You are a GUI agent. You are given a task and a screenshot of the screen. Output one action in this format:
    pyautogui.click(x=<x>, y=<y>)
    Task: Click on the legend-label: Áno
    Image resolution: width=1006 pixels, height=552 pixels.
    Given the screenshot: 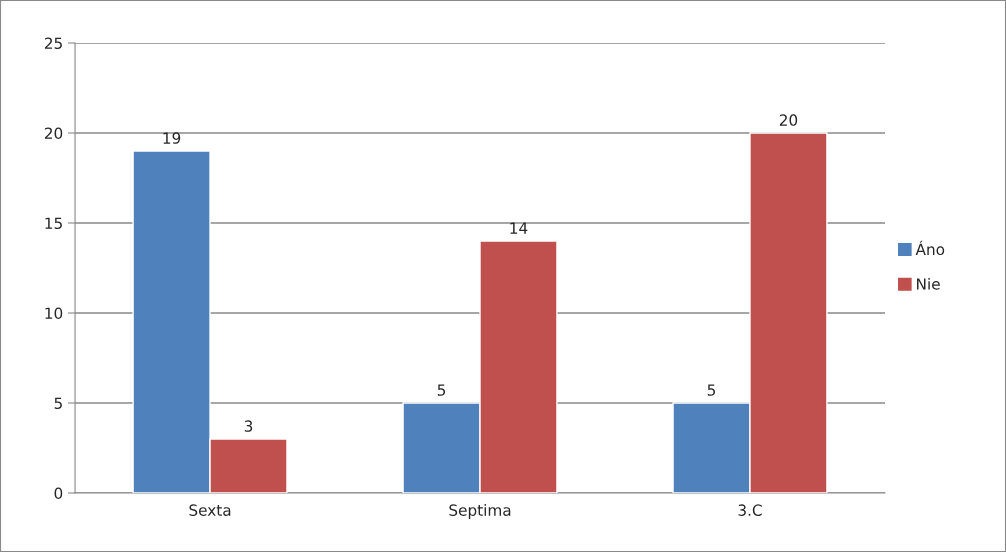 What is the action you would take?
    pyautogui.click(x=930, y=248)
    